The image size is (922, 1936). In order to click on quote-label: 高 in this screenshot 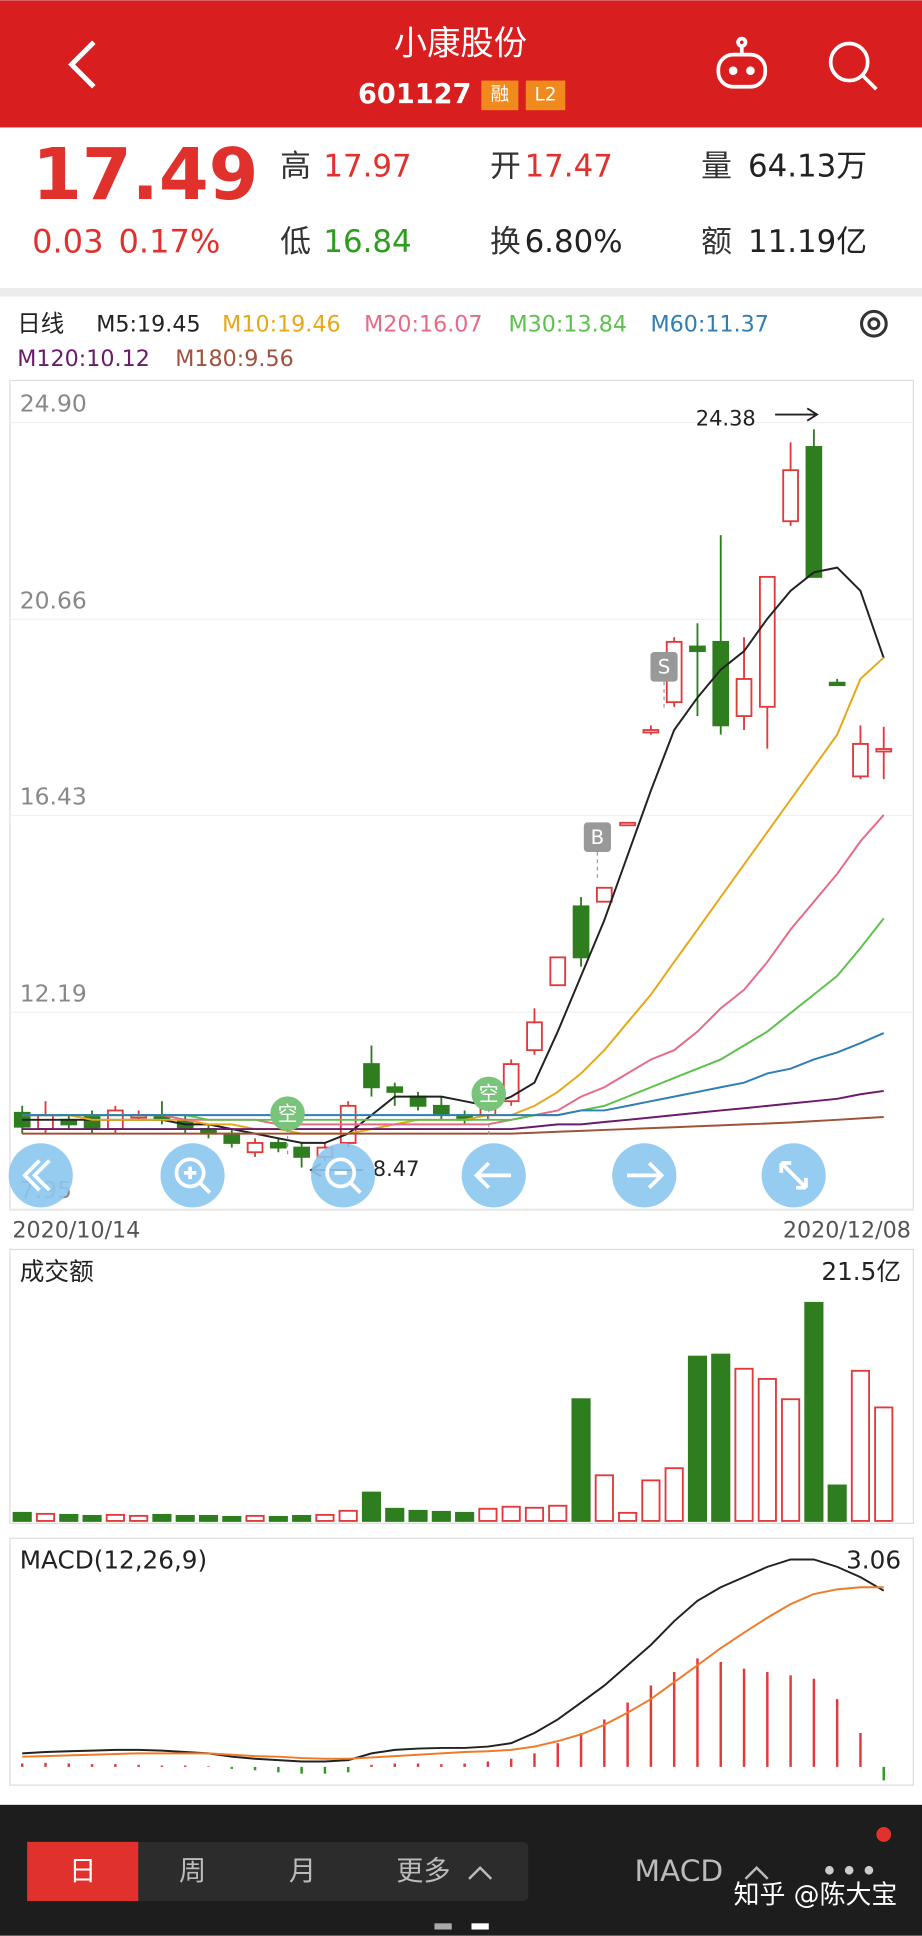, I will do `click(295, 167)`.